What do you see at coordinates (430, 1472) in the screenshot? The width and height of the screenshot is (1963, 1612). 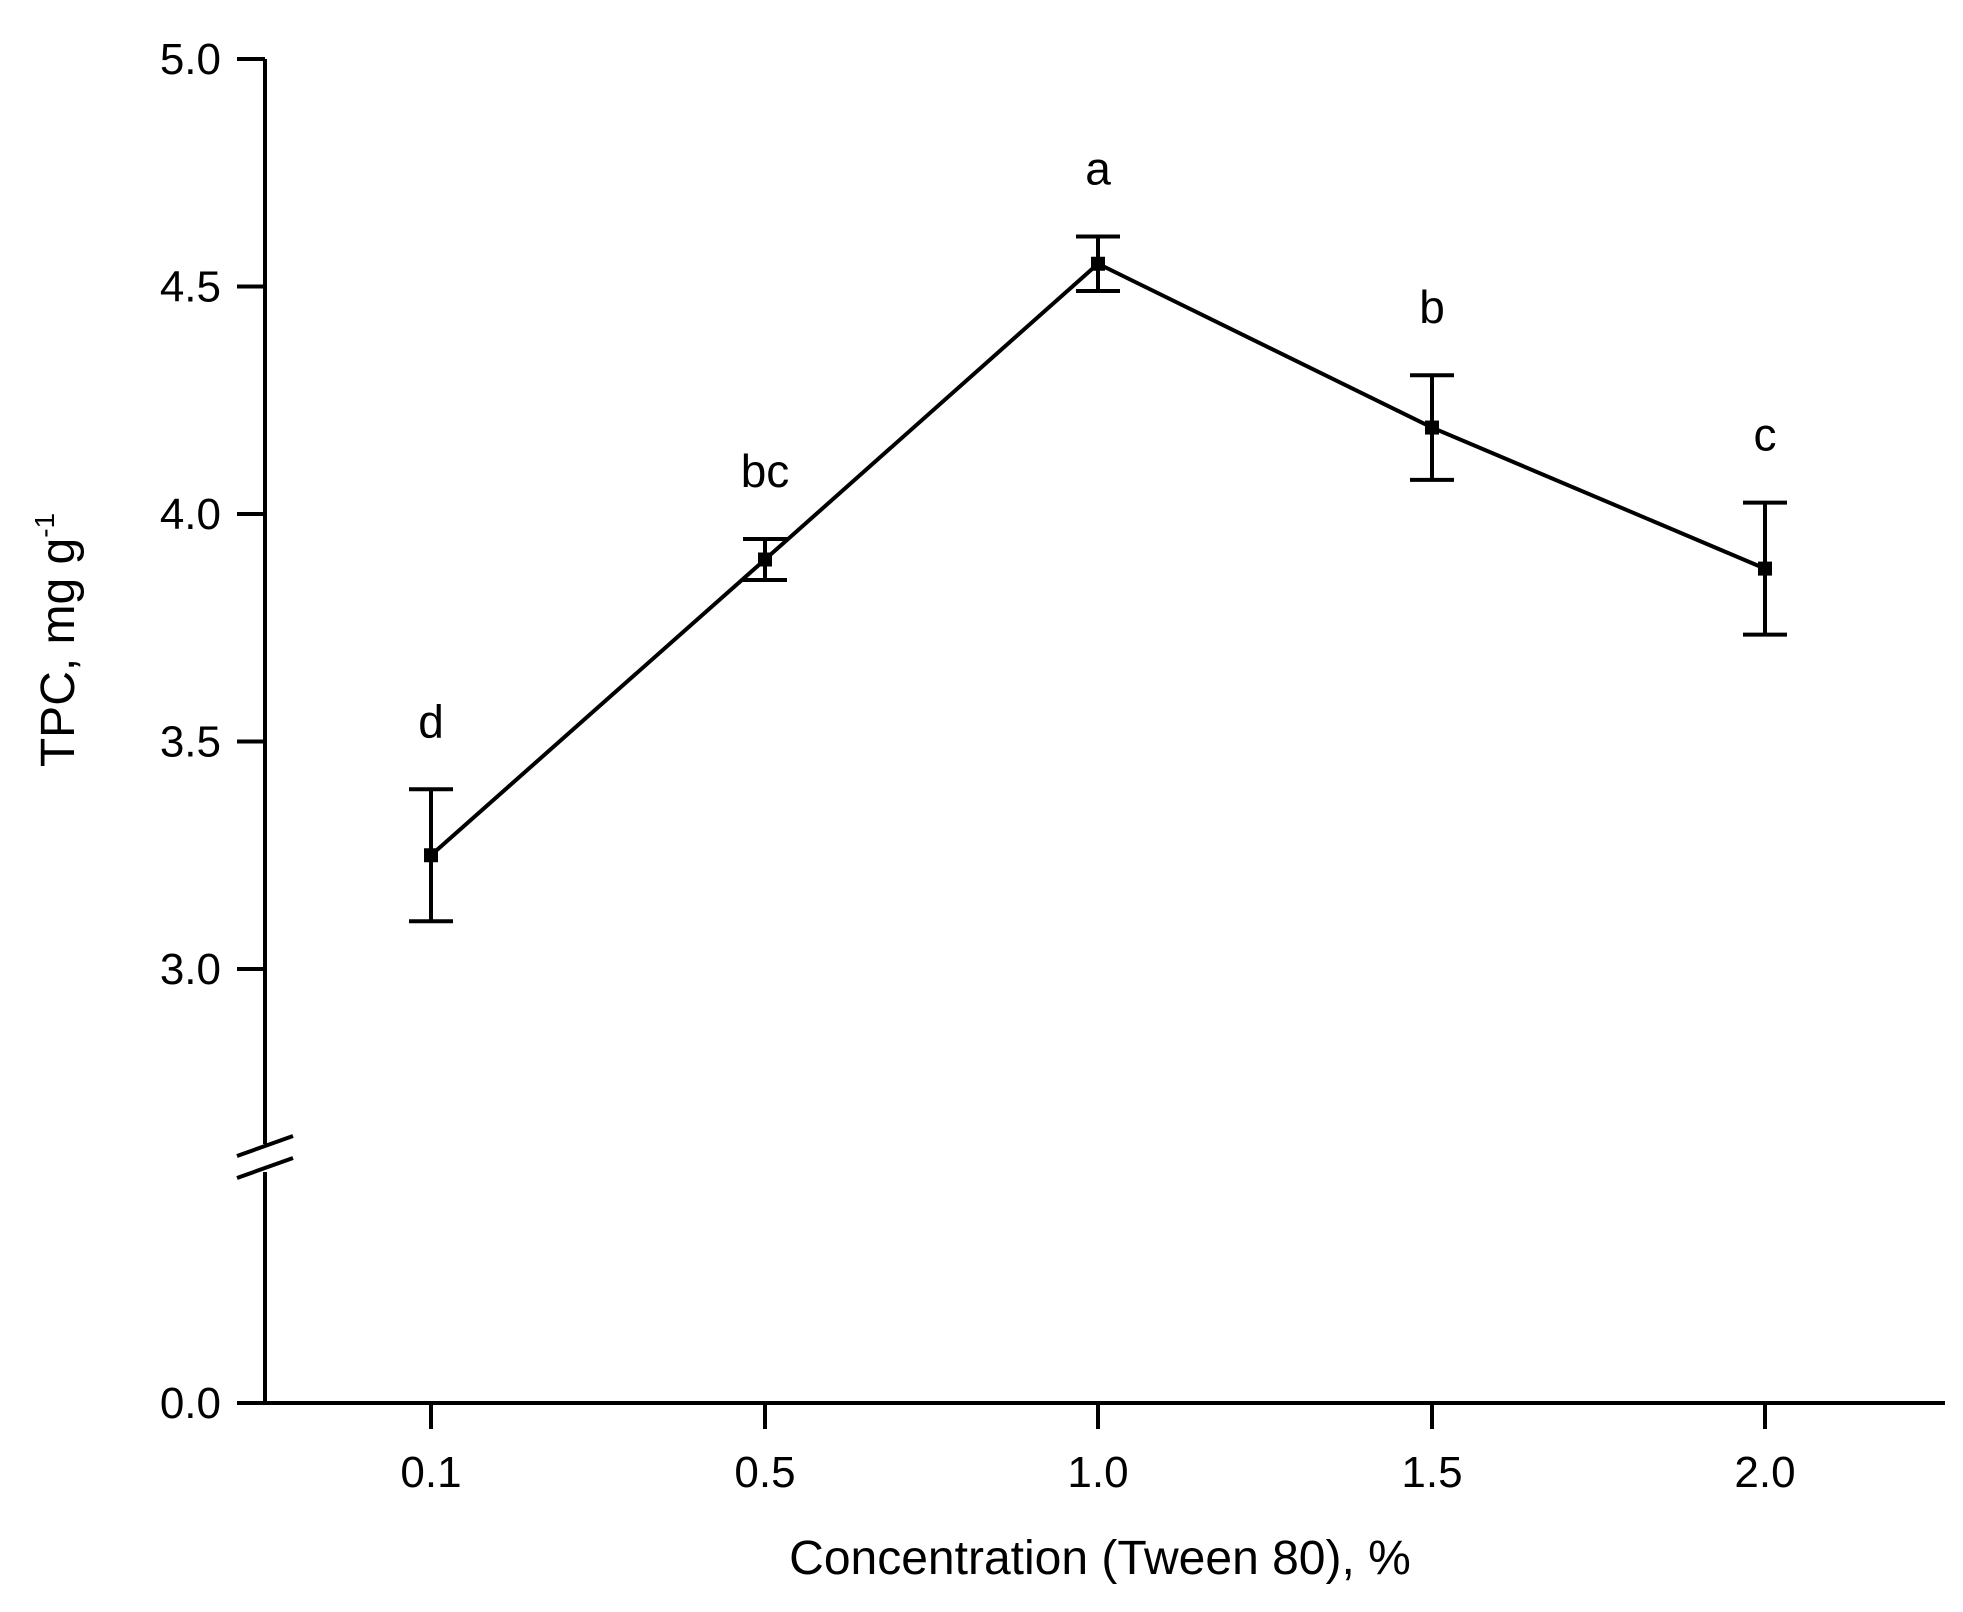 I see `x-tick-label: 0.1` at bounding box center [430, 1472].